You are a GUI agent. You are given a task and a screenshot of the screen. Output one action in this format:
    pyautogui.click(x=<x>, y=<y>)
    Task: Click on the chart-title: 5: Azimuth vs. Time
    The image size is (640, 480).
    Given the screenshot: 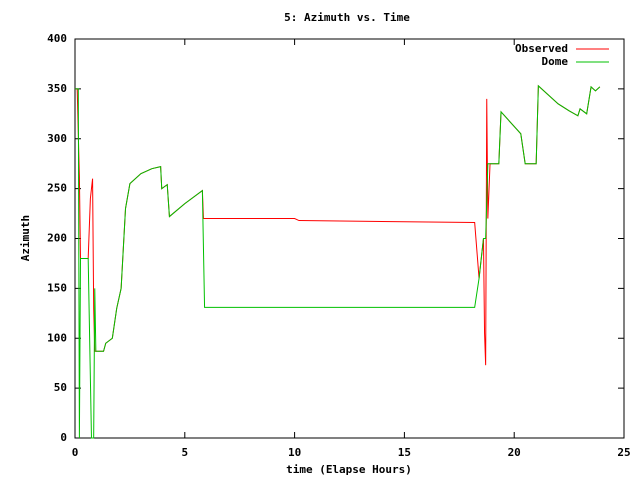 What is the action you would take?
    pyautogui.click(x=347, y=17)
    